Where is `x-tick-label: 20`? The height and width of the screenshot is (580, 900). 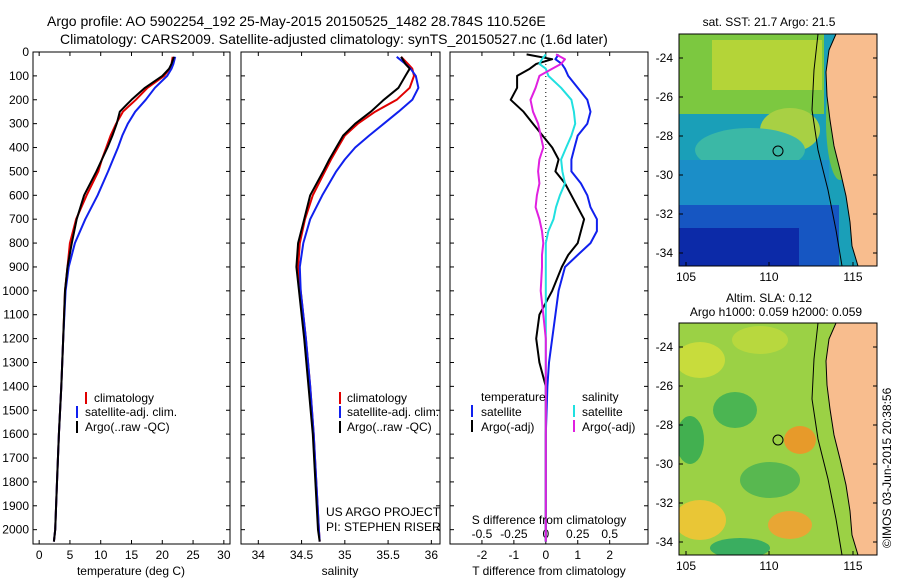 x-tick-label: 20 is located at coordinates (163, 555).